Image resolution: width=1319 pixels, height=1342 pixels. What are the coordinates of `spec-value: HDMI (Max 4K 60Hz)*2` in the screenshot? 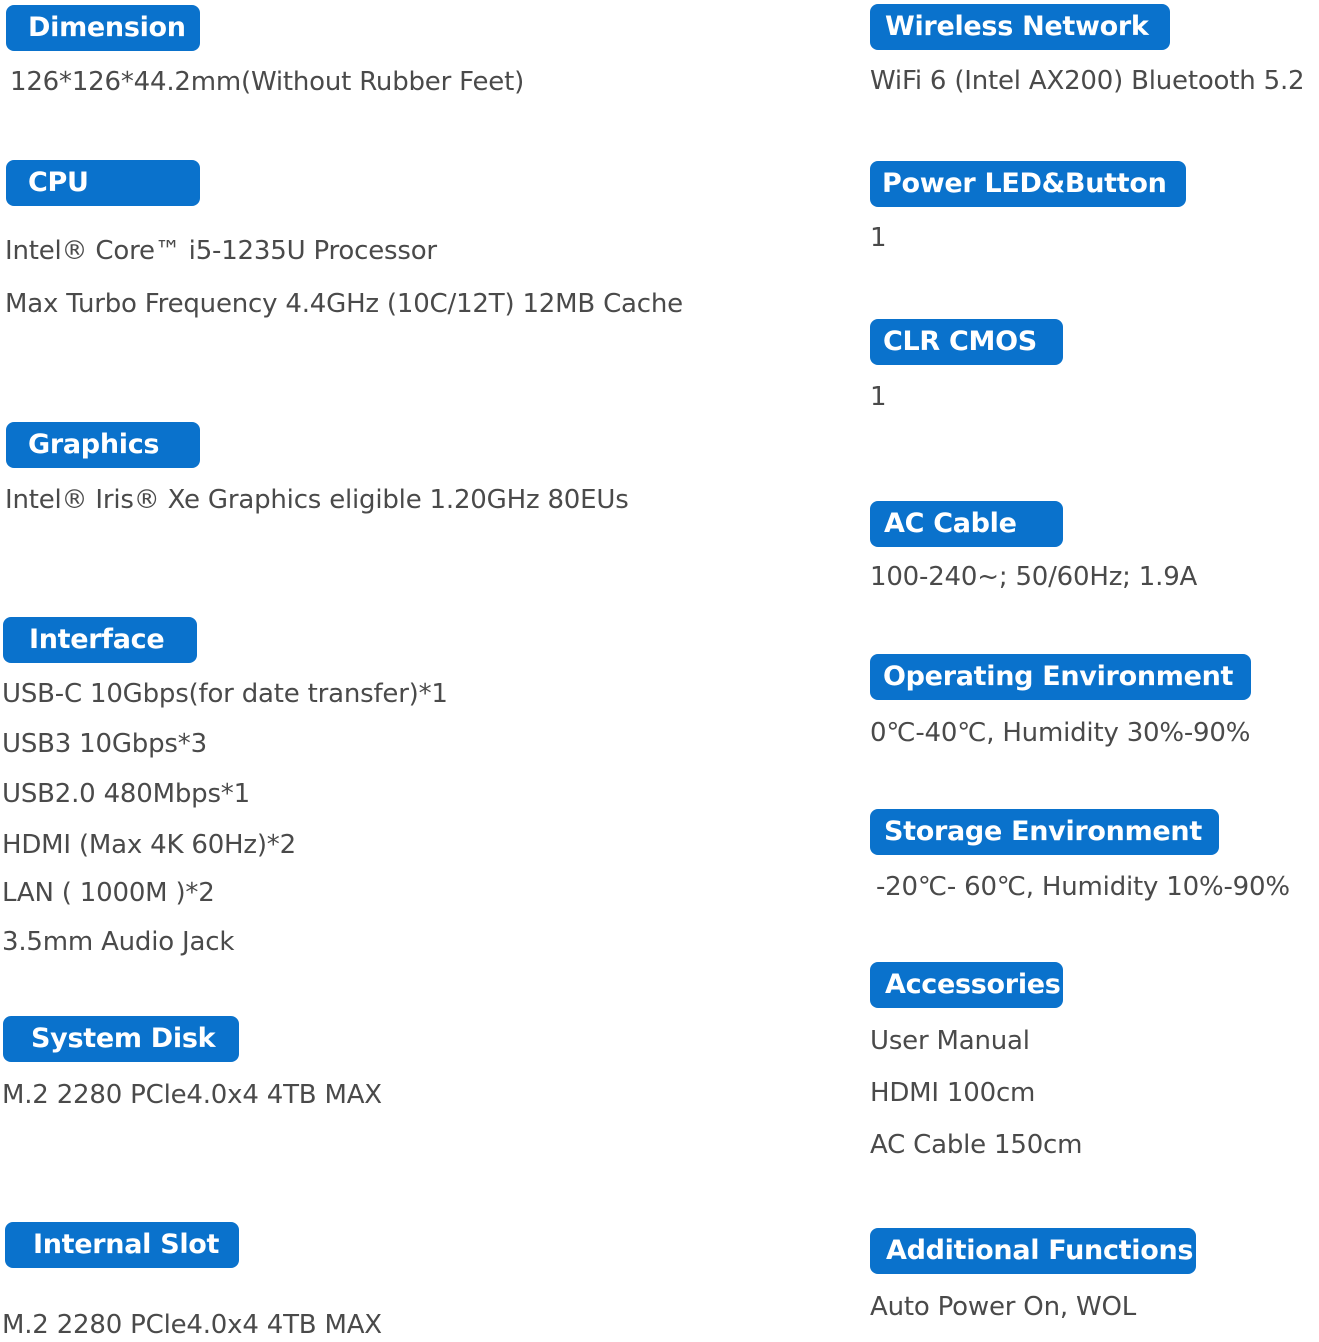 It's located at (149, 845).